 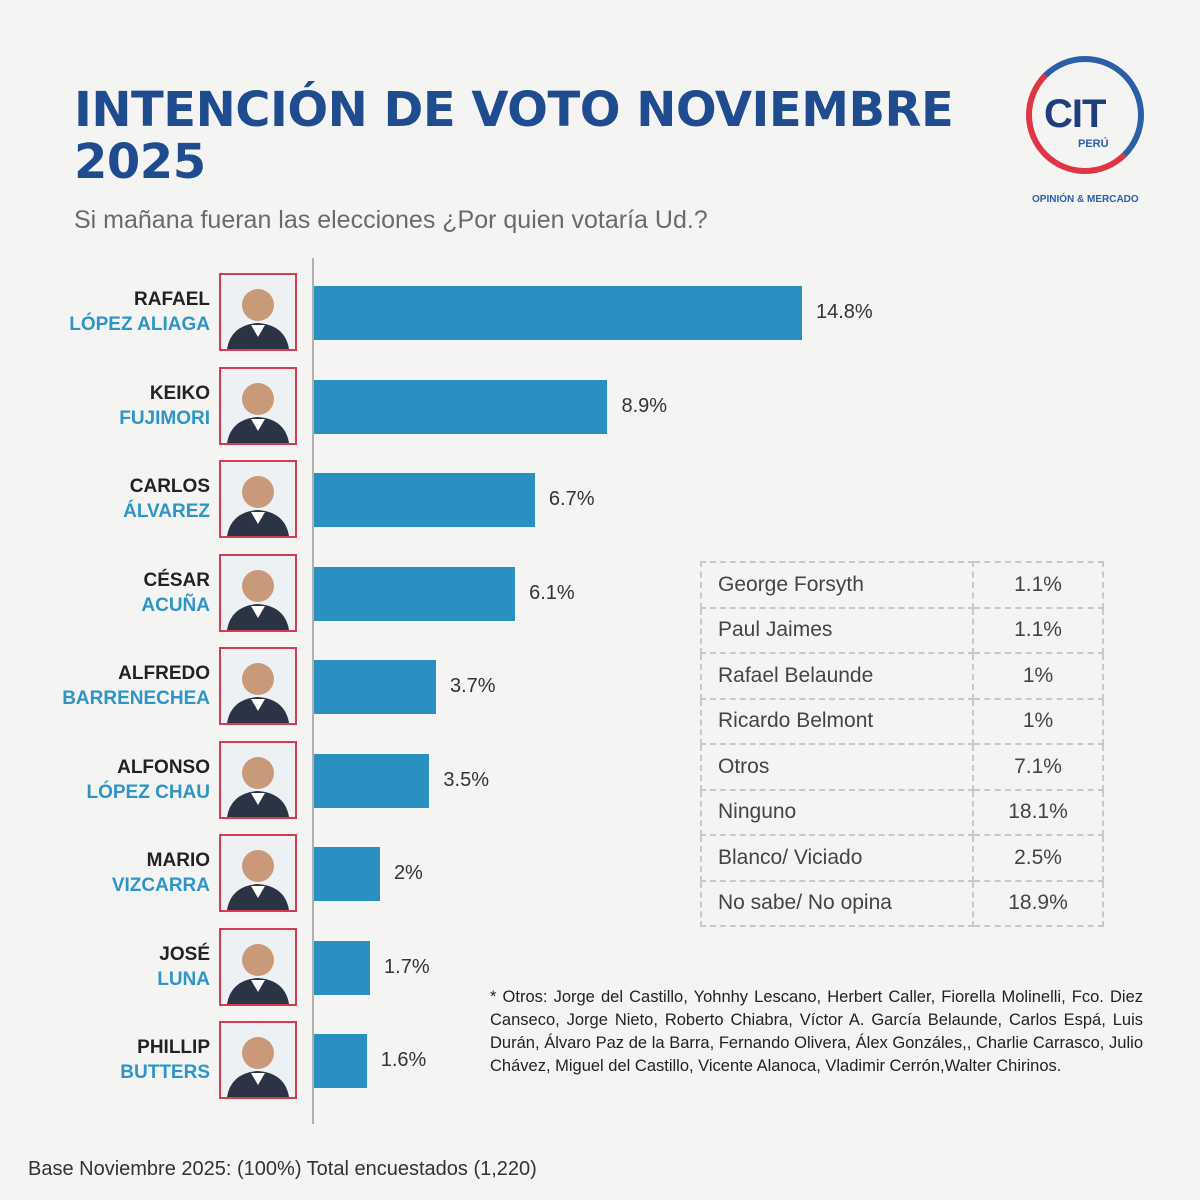 I want to click on bar-value-label: 2%, so click(x=408, y=873).